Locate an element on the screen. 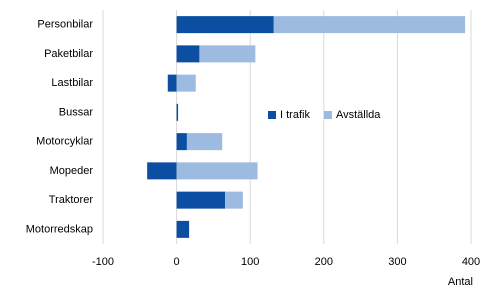 Image resolution: width=485 pixels, height=293 pixels. y-tick-label: Lastbilar is located at coordinates (72, 83).